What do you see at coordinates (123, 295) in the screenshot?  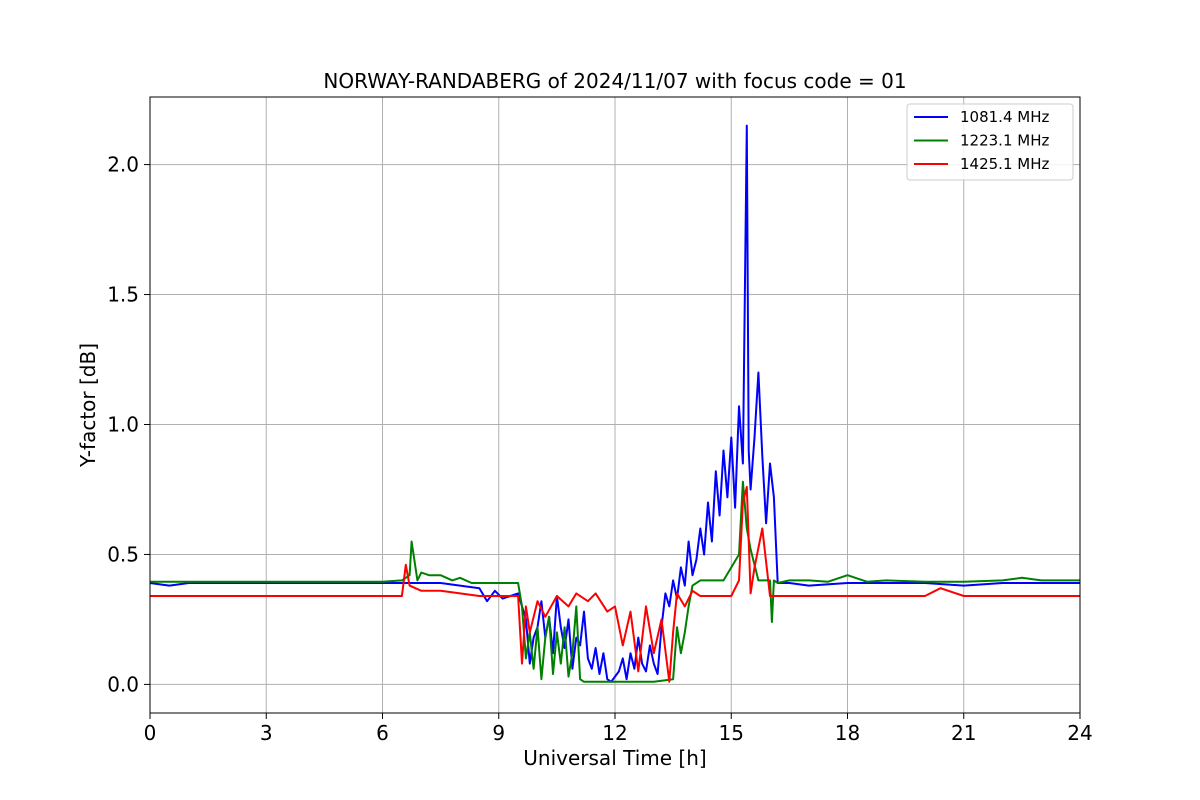 I see `y-tick-label: 1.5` at bounding box center [123, 295].